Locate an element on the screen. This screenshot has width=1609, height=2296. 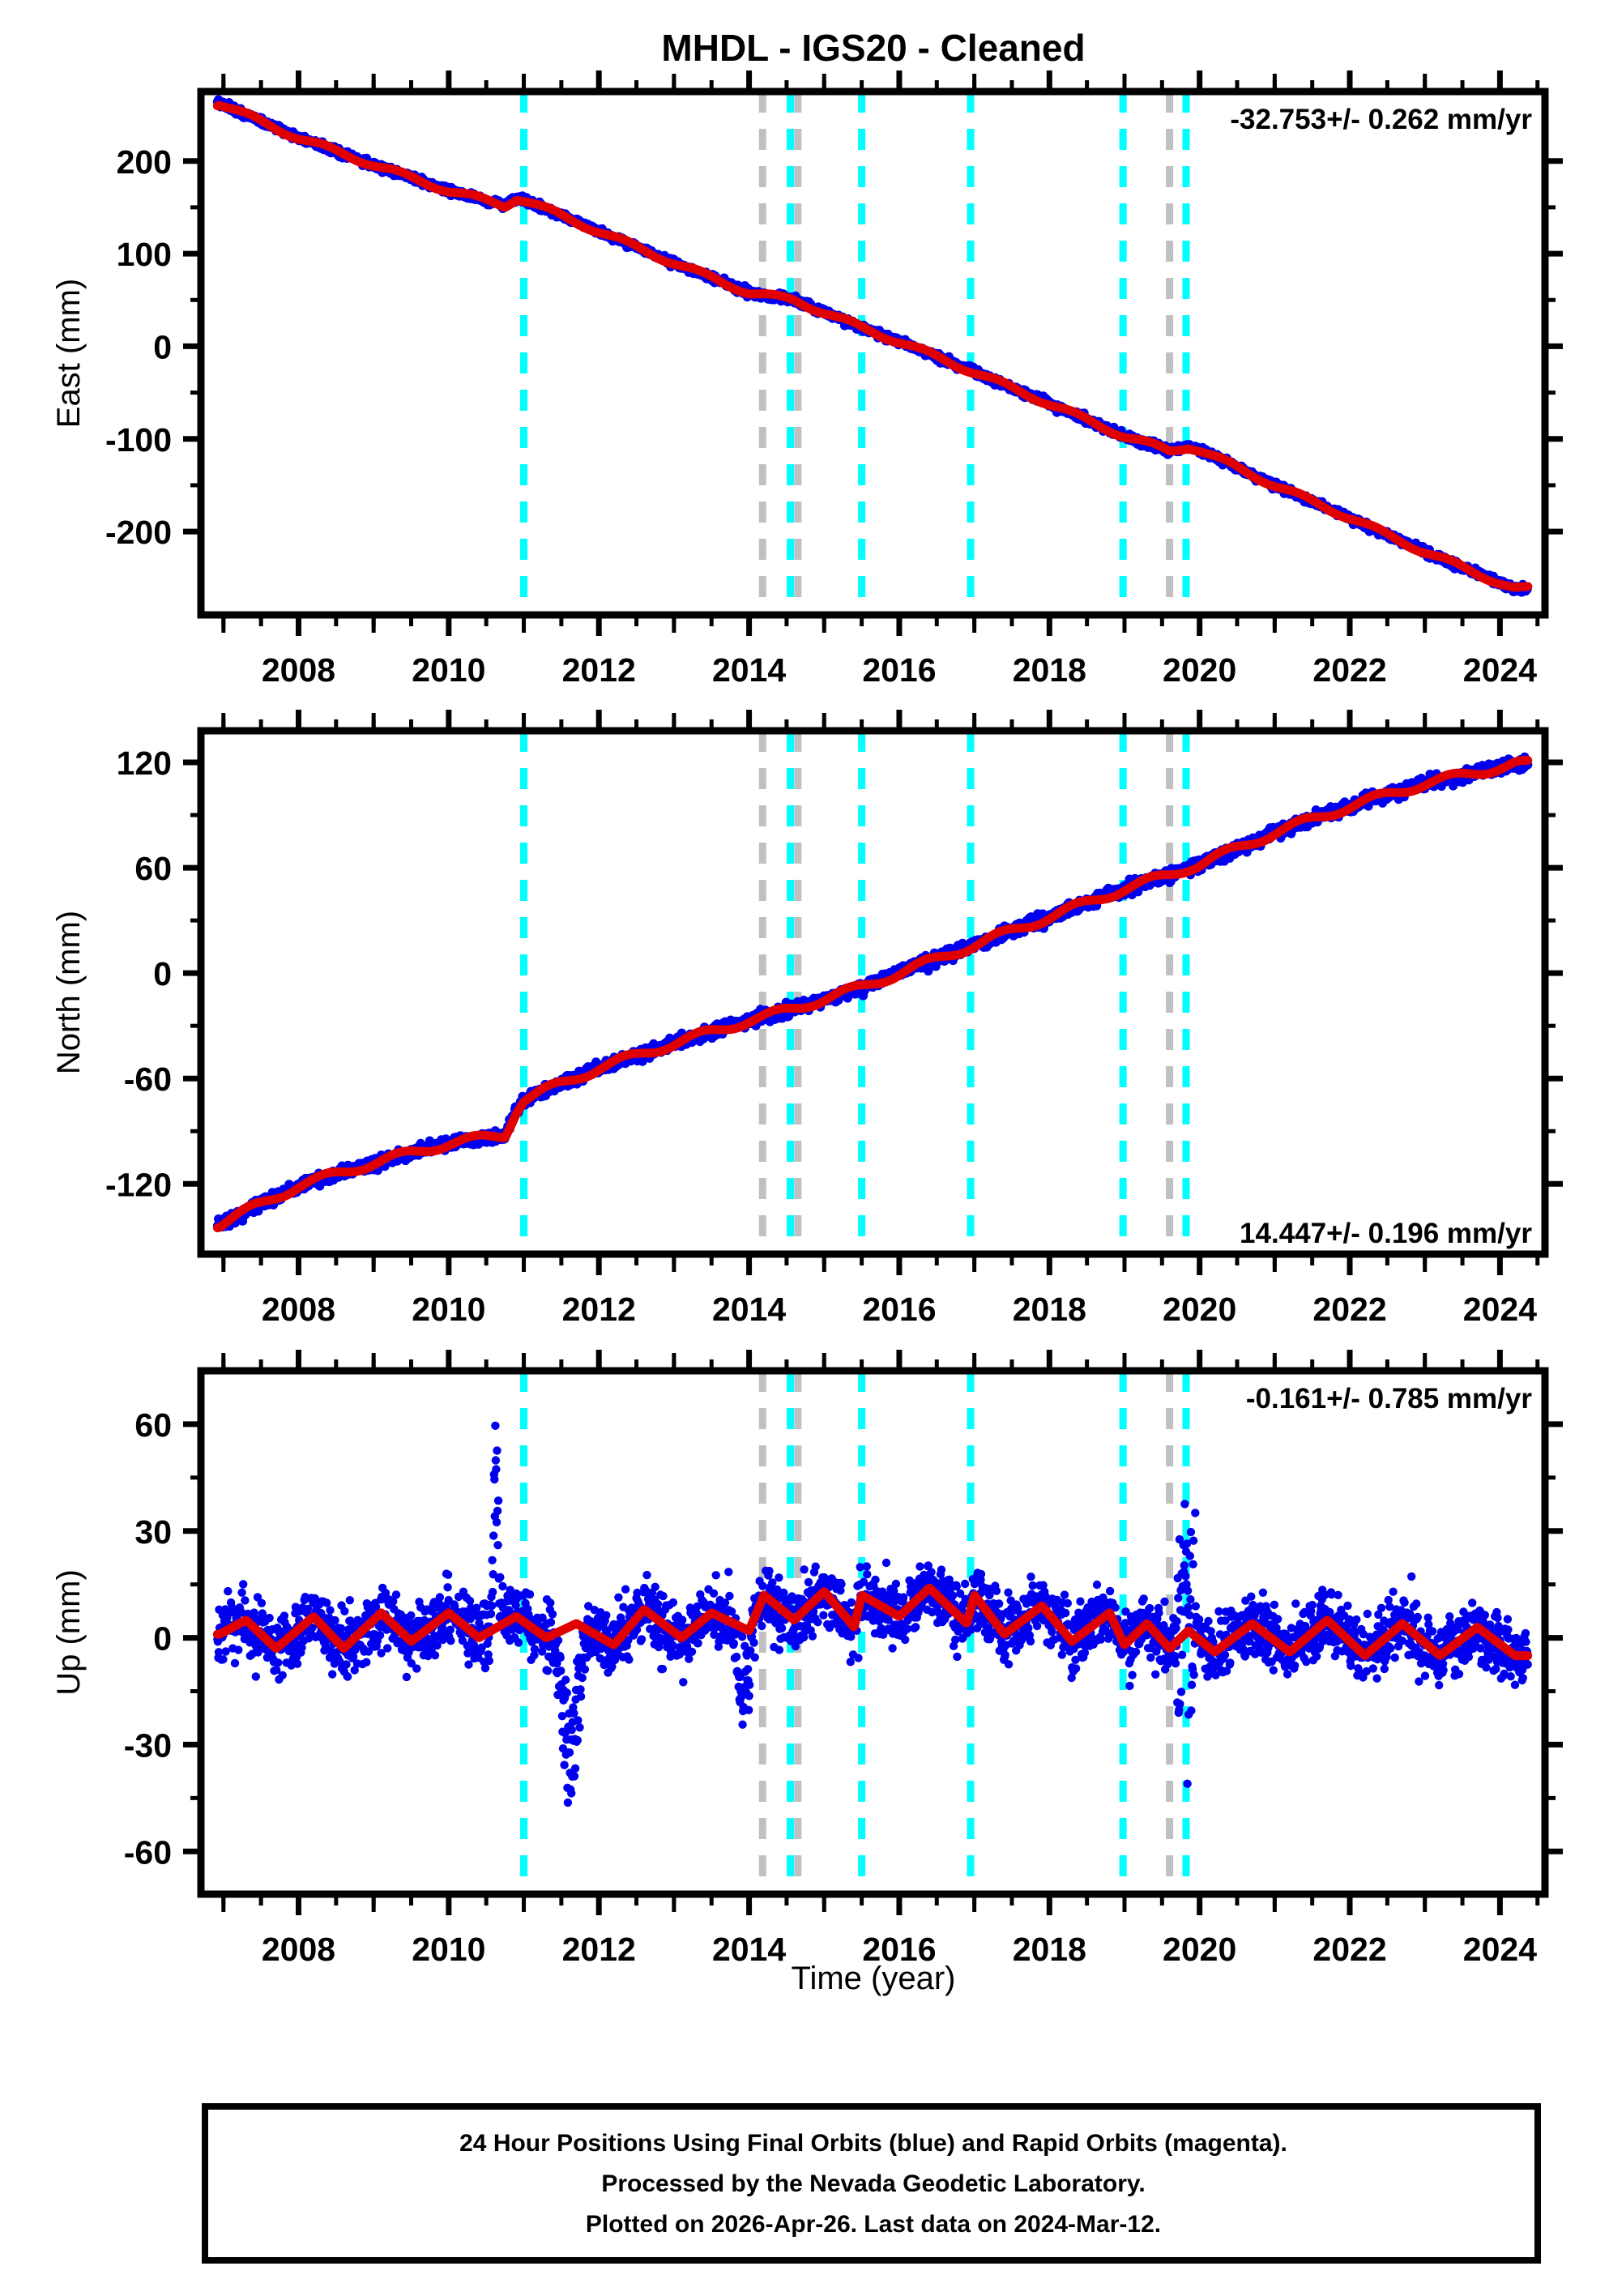
x-tick-label-up-7: 2022 is located at coordinates (1349, 1949).